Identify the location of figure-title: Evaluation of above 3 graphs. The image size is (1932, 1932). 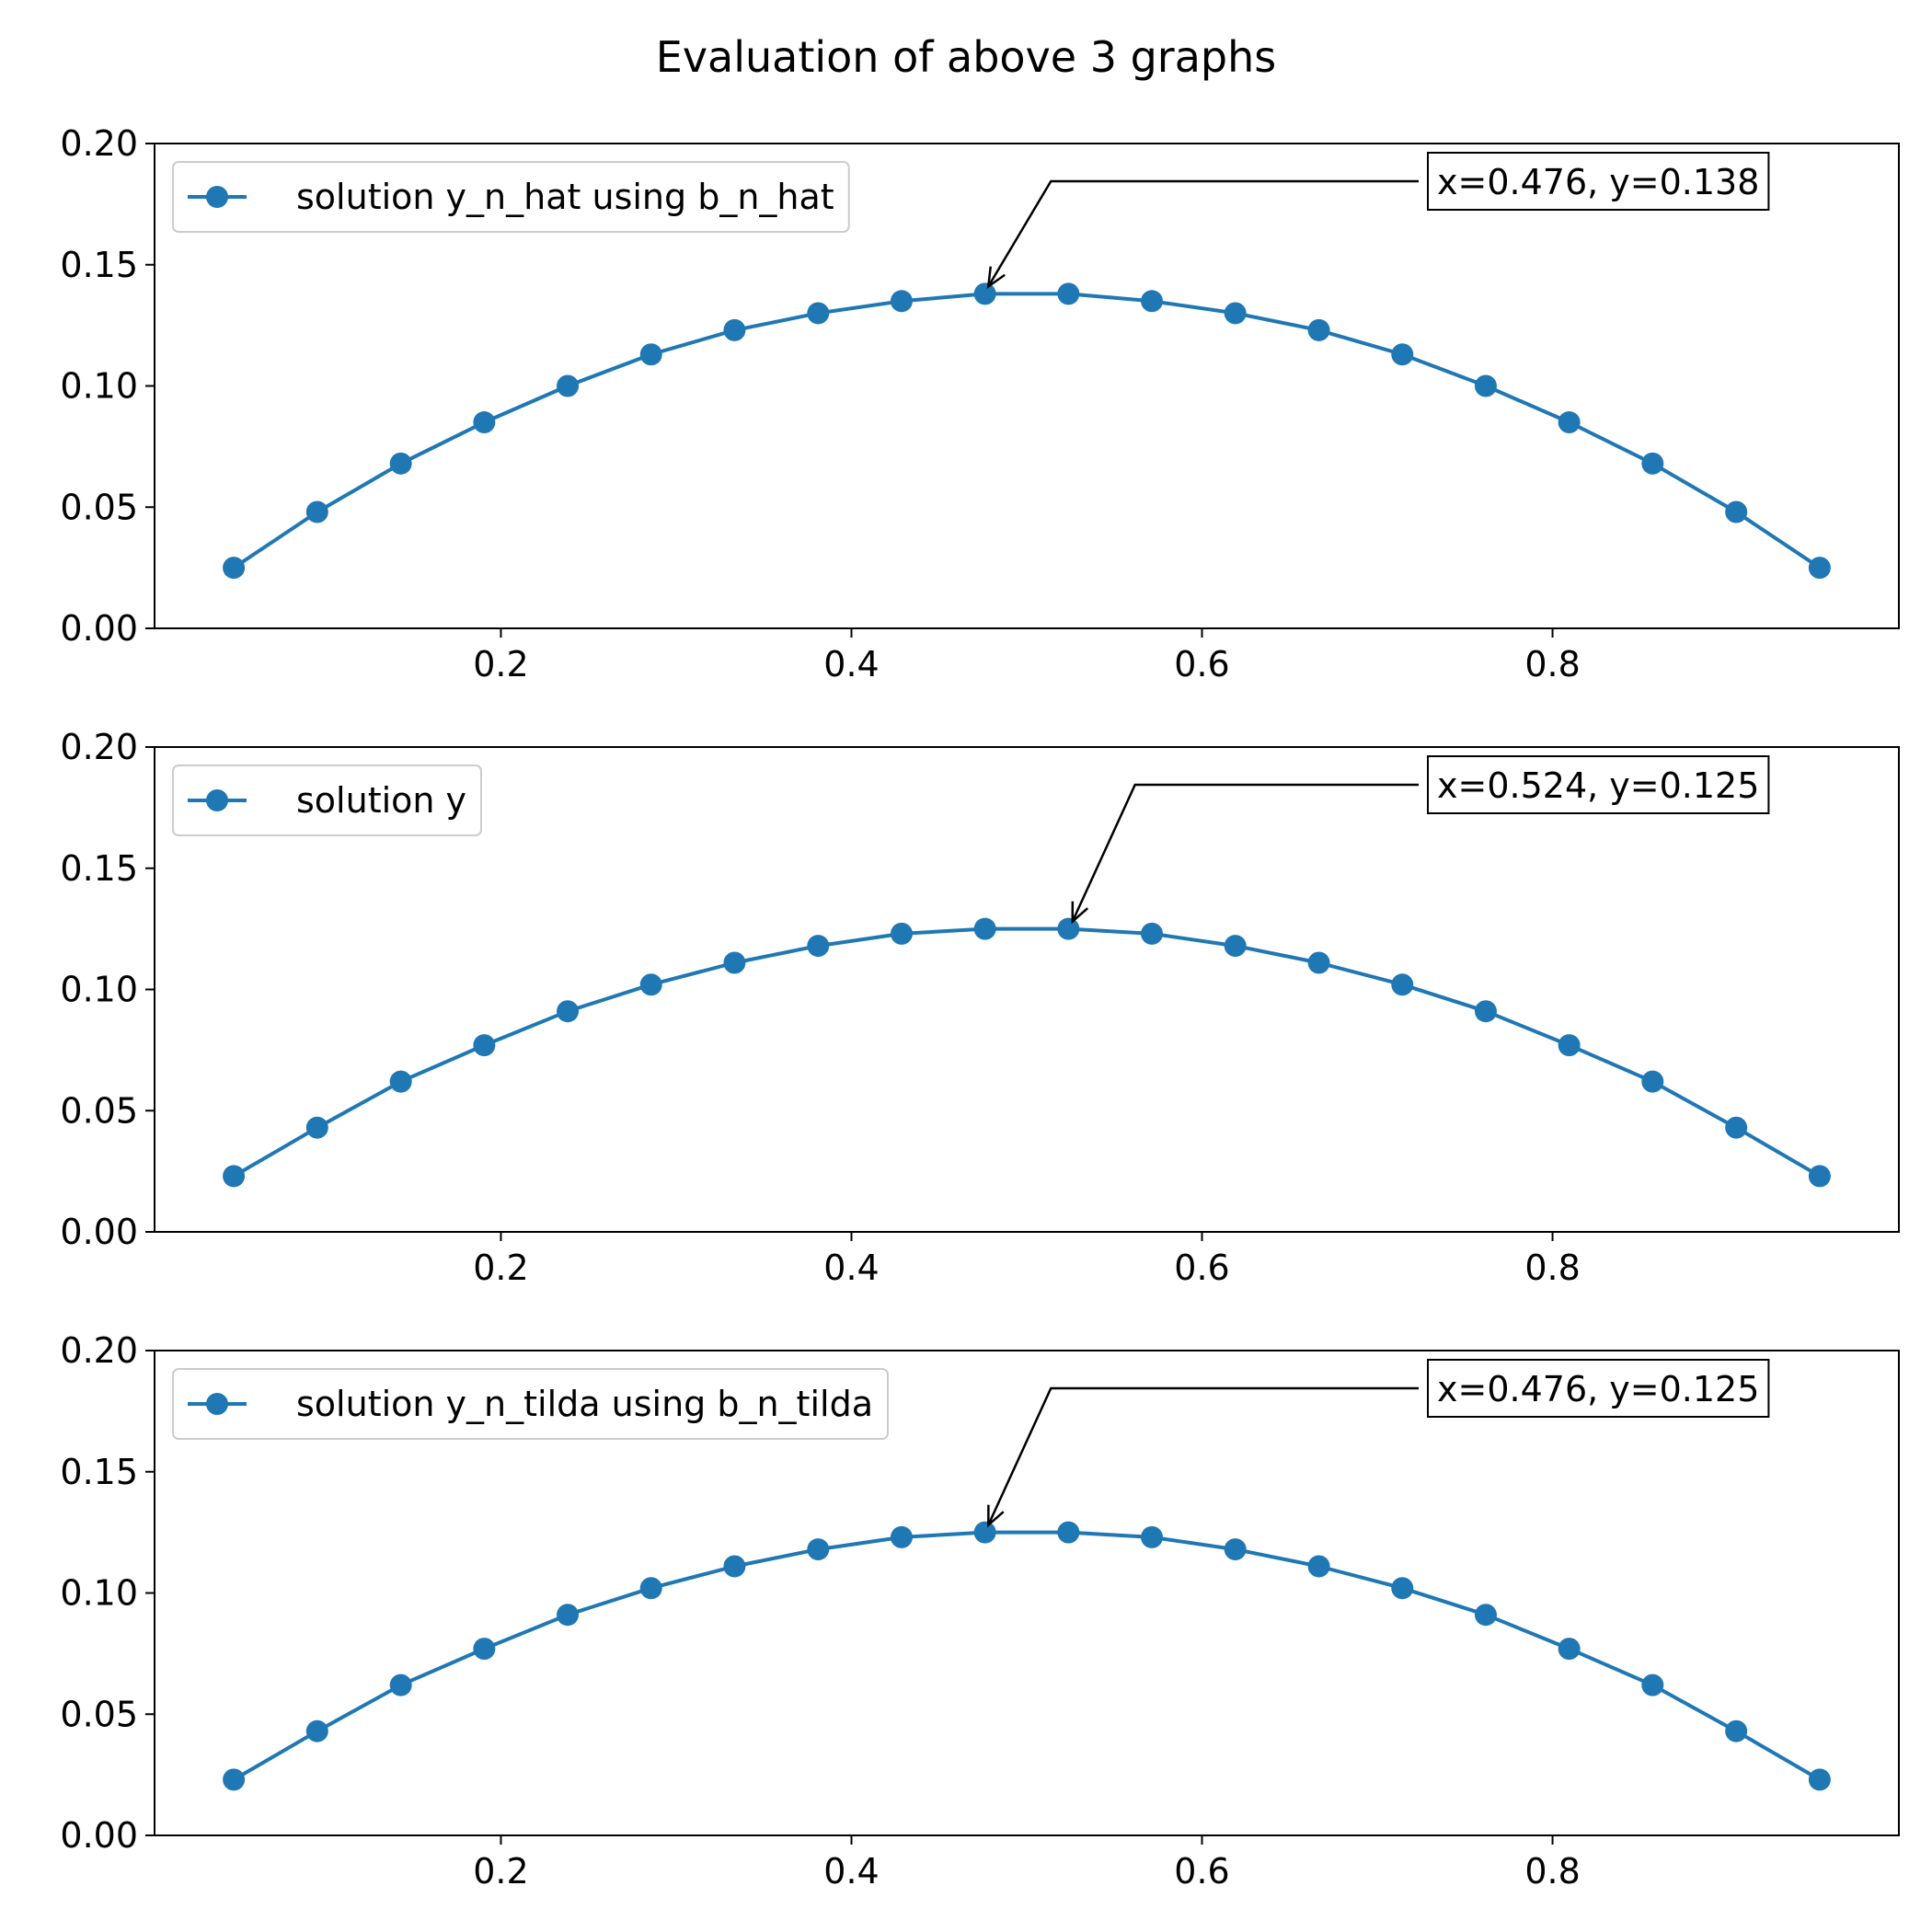
(966, 57).